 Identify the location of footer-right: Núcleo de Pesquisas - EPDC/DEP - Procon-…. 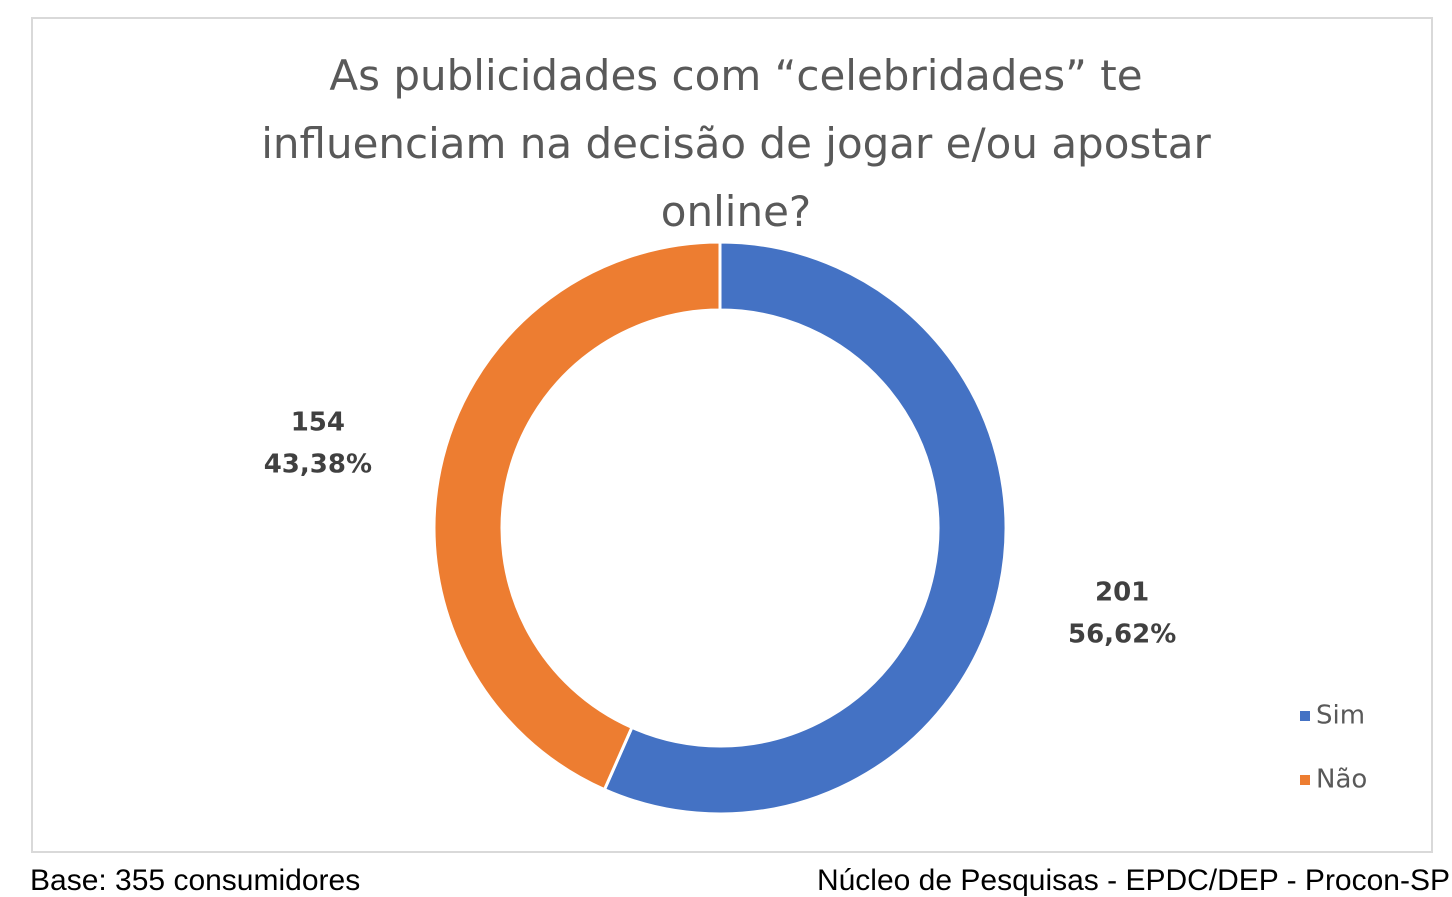
(1133, 880).